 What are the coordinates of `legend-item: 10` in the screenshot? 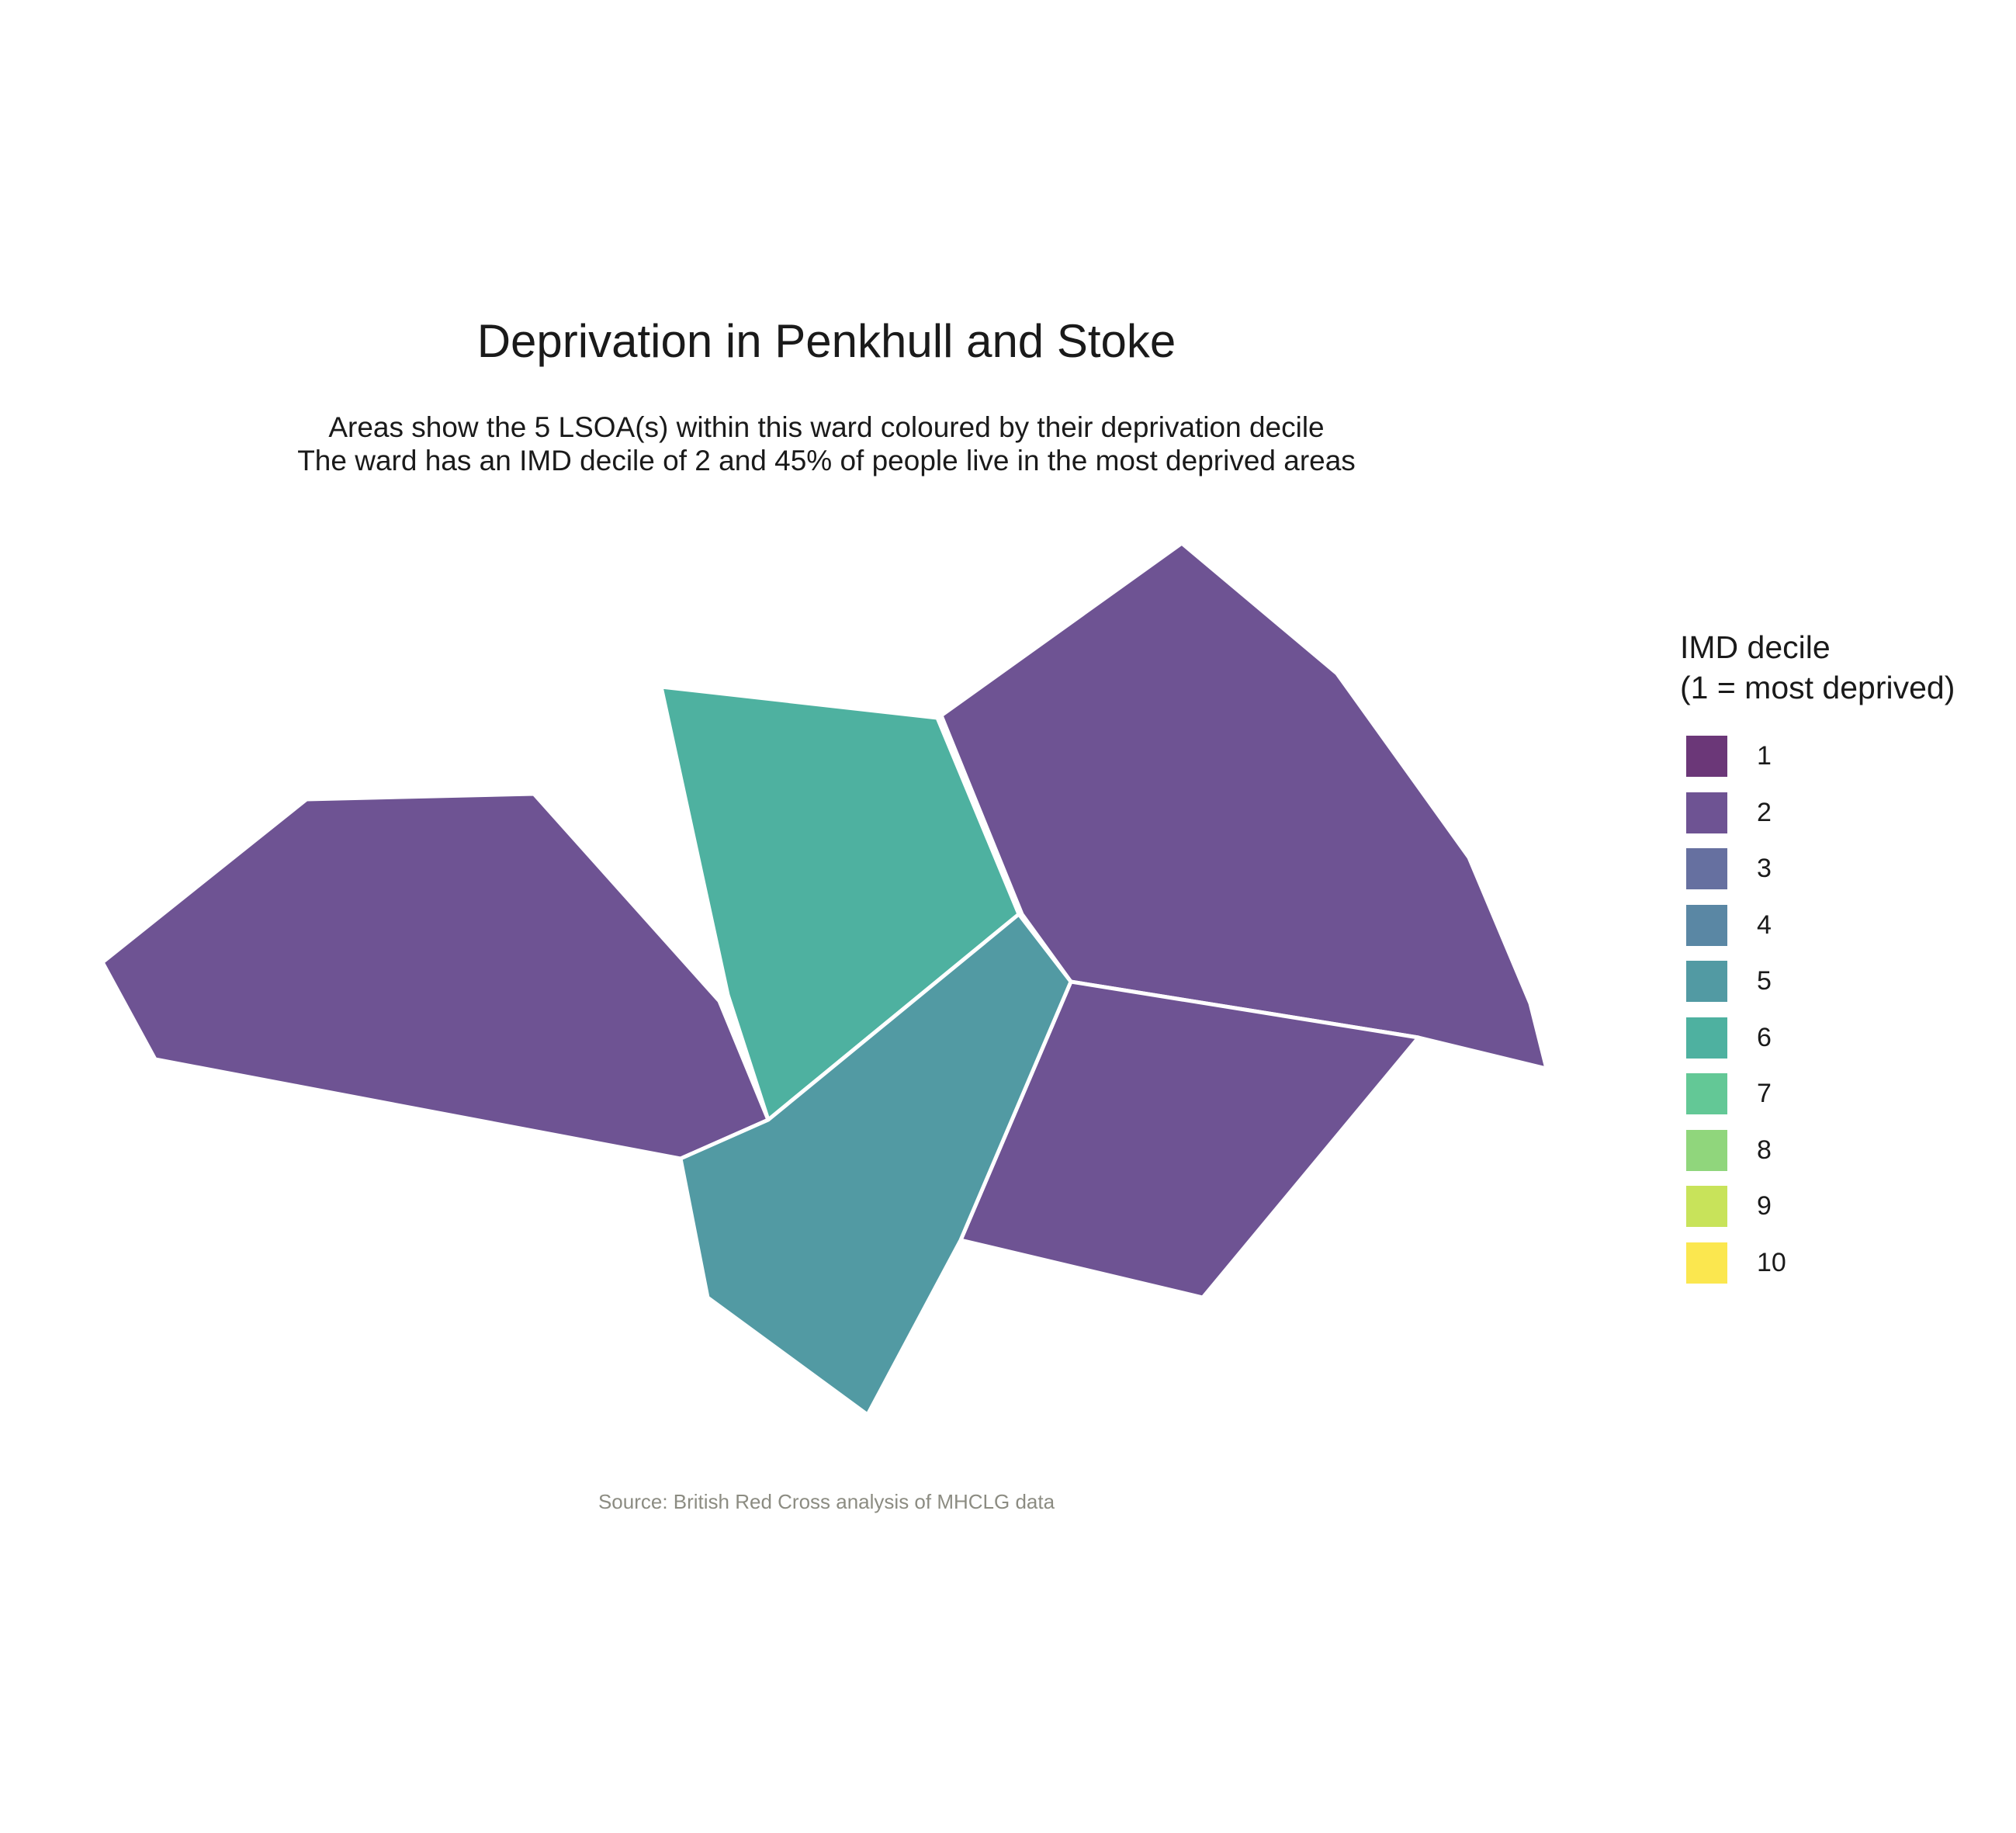 It's located at (1818, 1271).